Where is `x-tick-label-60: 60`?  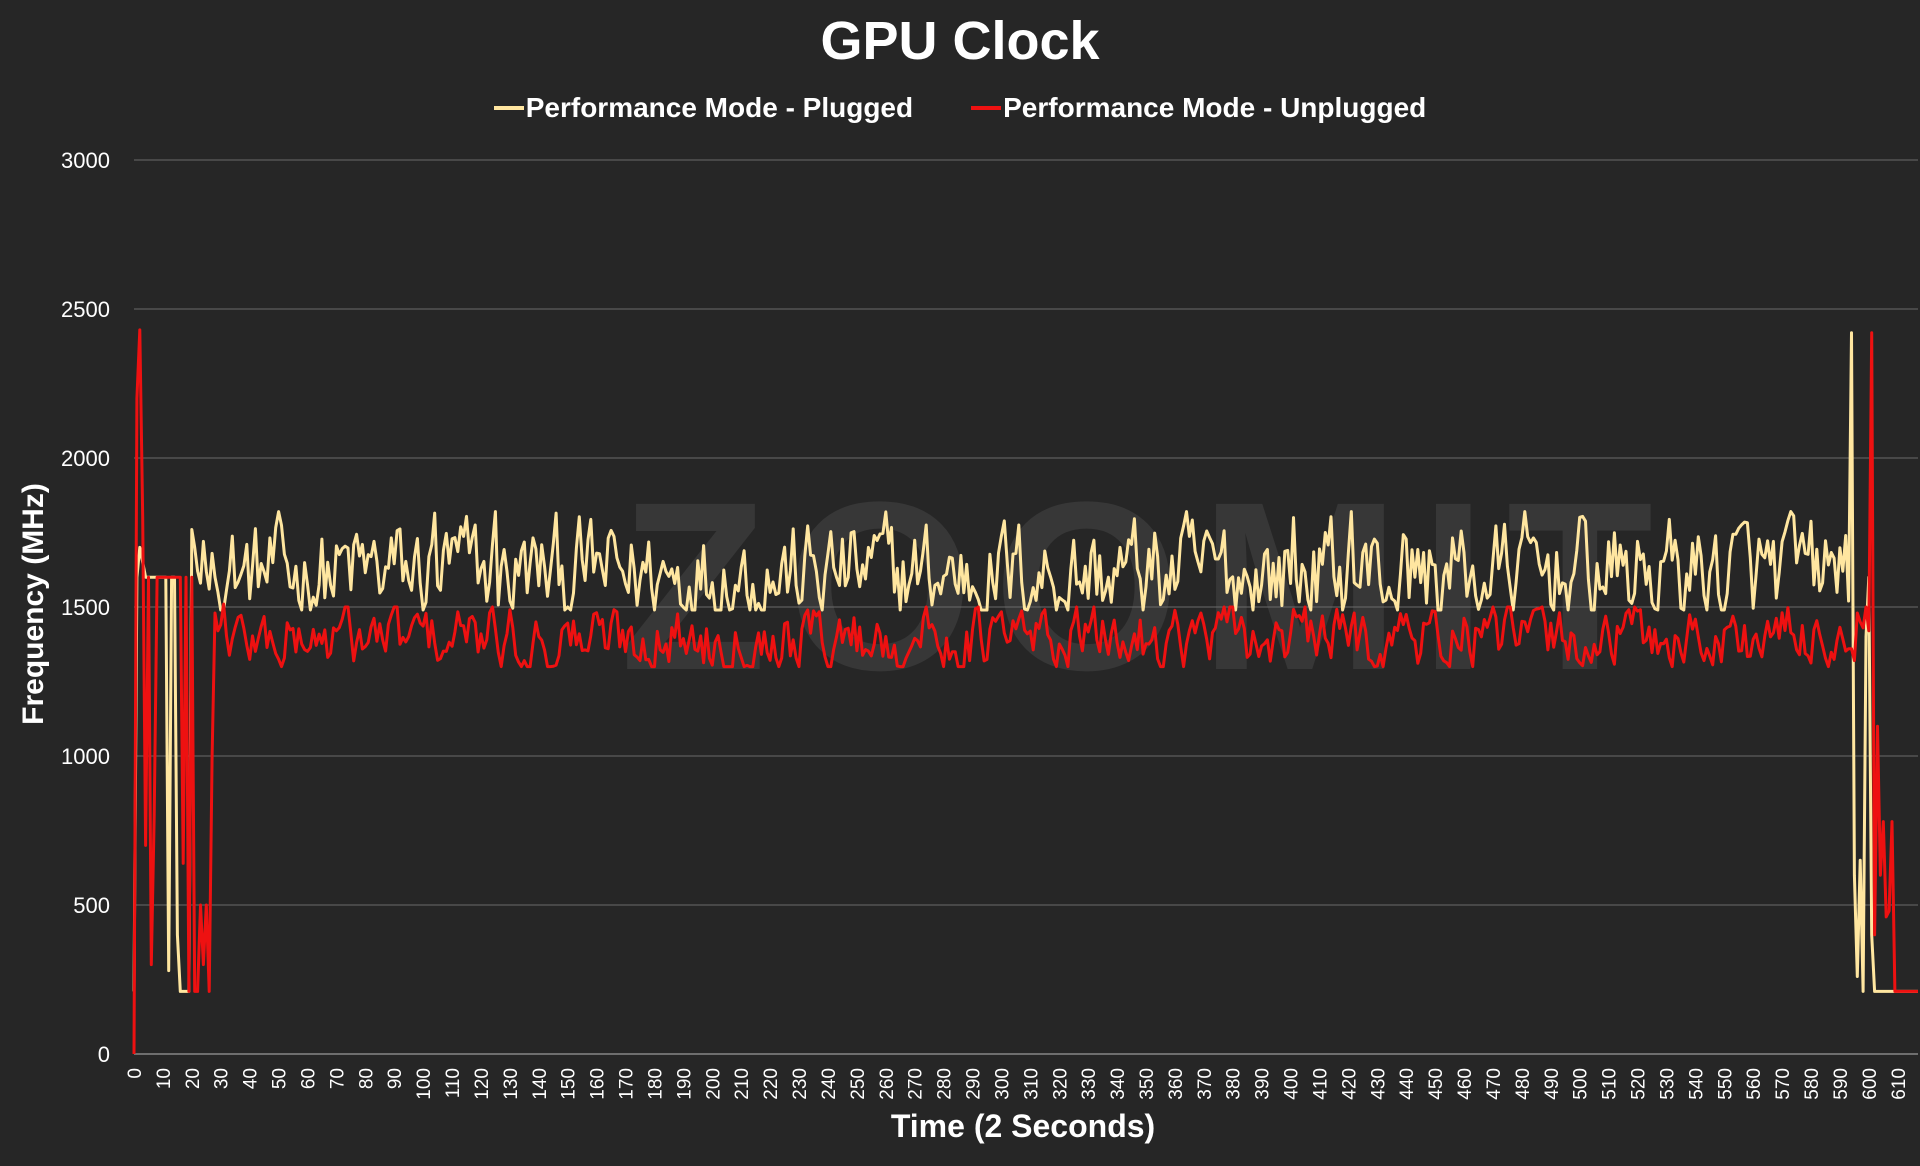 x-tick-label-60: 60 is located at coordinates (308, 1078).